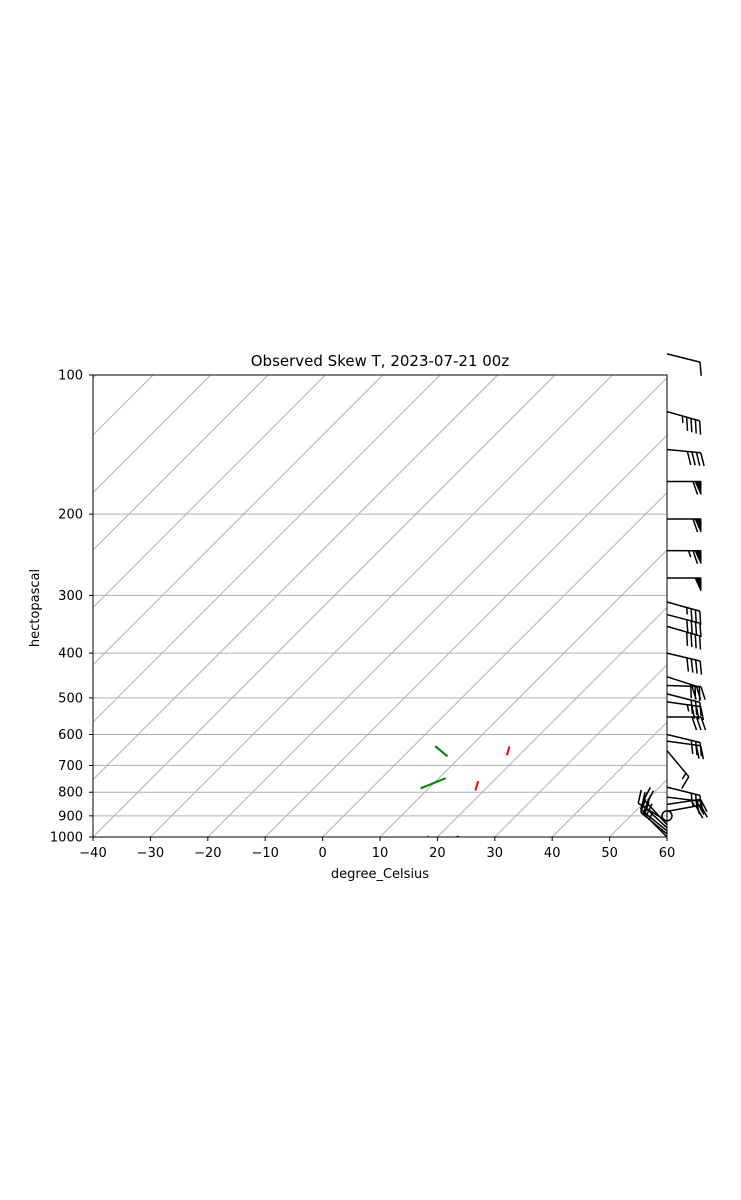 The image size is (741, 1200). What do you see at coordinates (150, 853) in the screenshot?
I see `x-tick-label: −30` at bounding box center [150, 853].